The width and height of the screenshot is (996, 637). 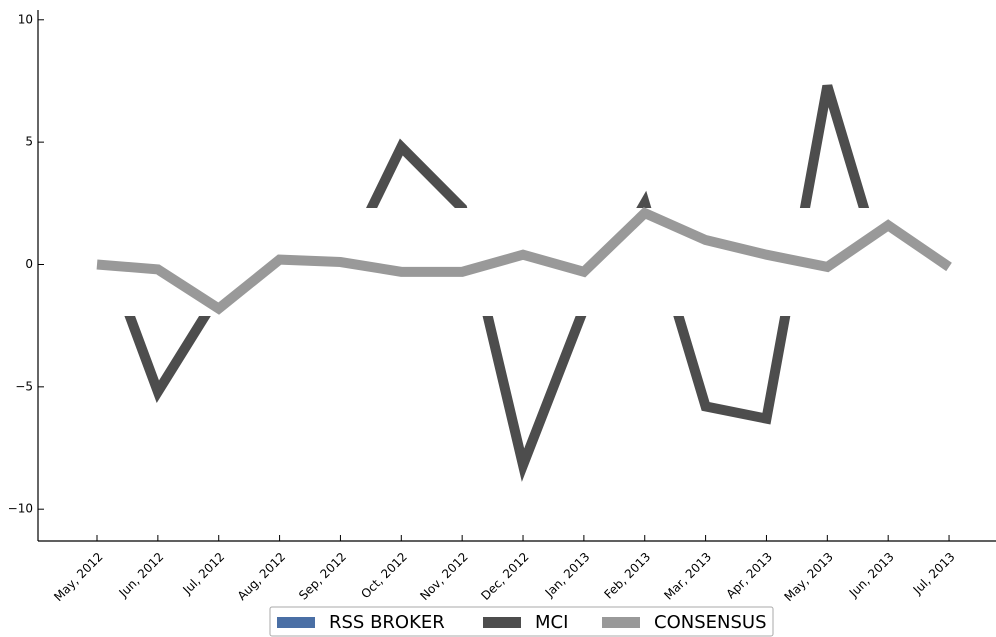 What do you see at coordinates (551, 622) in the screenshot?
I see `legend-label: MCI` at bounding box center [551, 622].